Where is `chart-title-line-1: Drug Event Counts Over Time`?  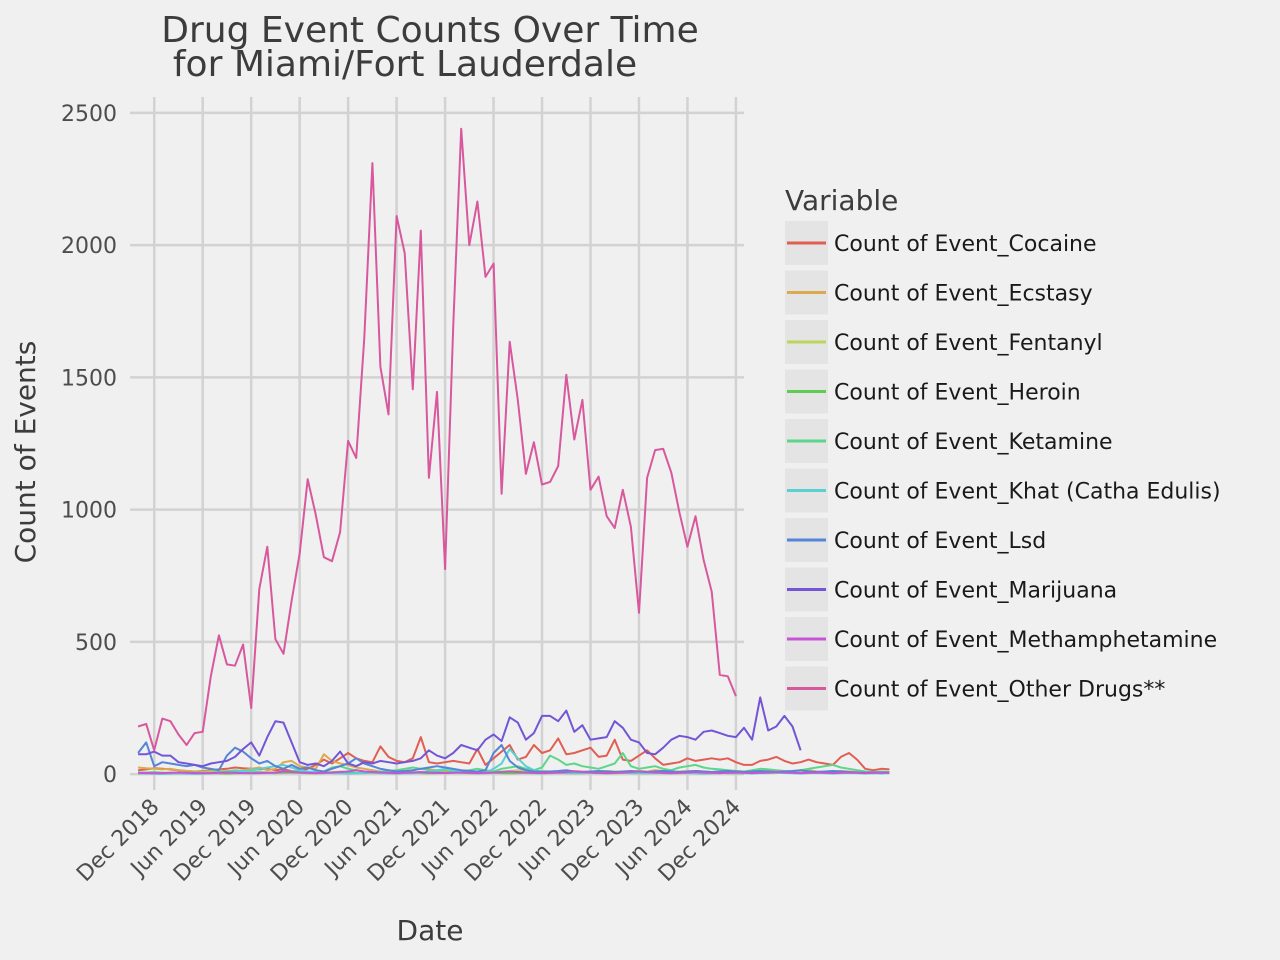
chart-title-line-1: Drug Event Counts Over Time is located at coordinates (429, 30).